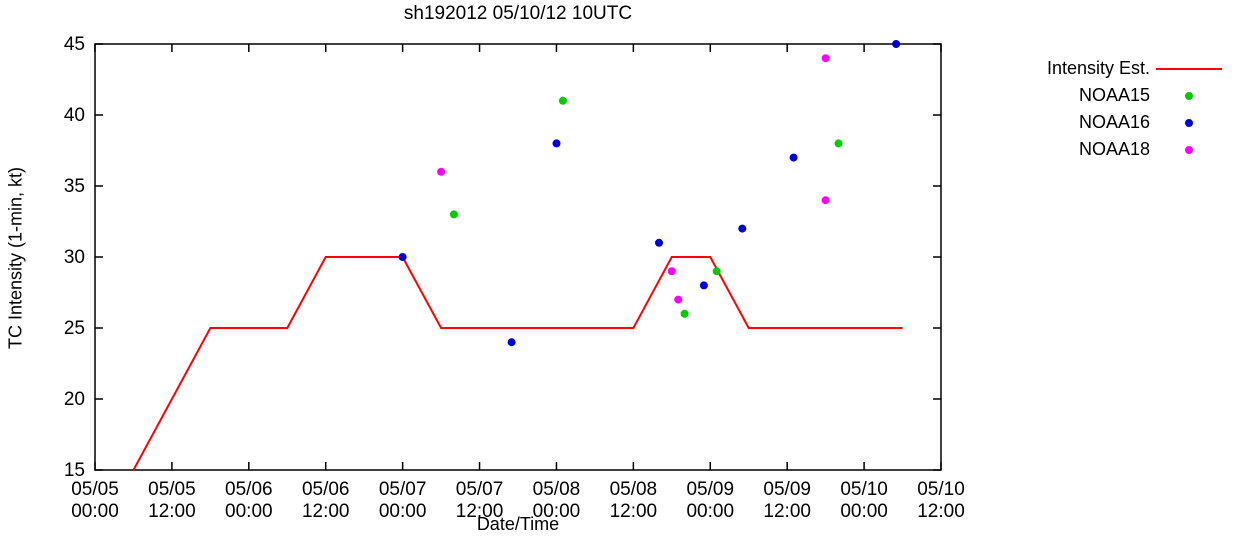  Describe the element at coordinates (74, 470) in the screenshot. I see `y-tick-label: 15` at that location.